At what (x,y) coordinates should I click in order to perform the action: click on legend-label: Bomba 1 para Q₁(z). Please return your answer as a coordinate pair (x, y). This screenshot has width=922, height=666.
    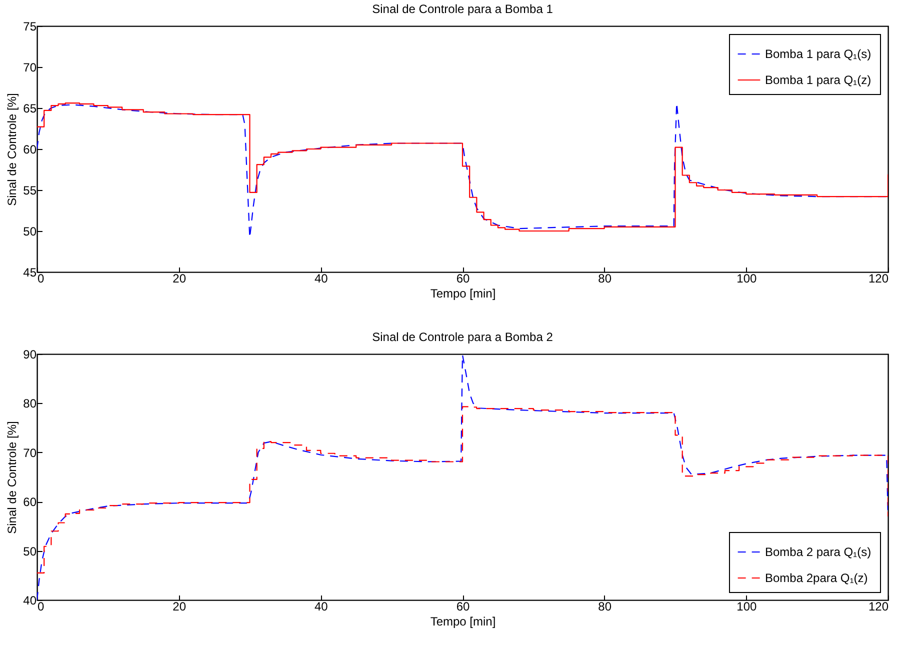
    Looking at the image, I should click on (818, 80).